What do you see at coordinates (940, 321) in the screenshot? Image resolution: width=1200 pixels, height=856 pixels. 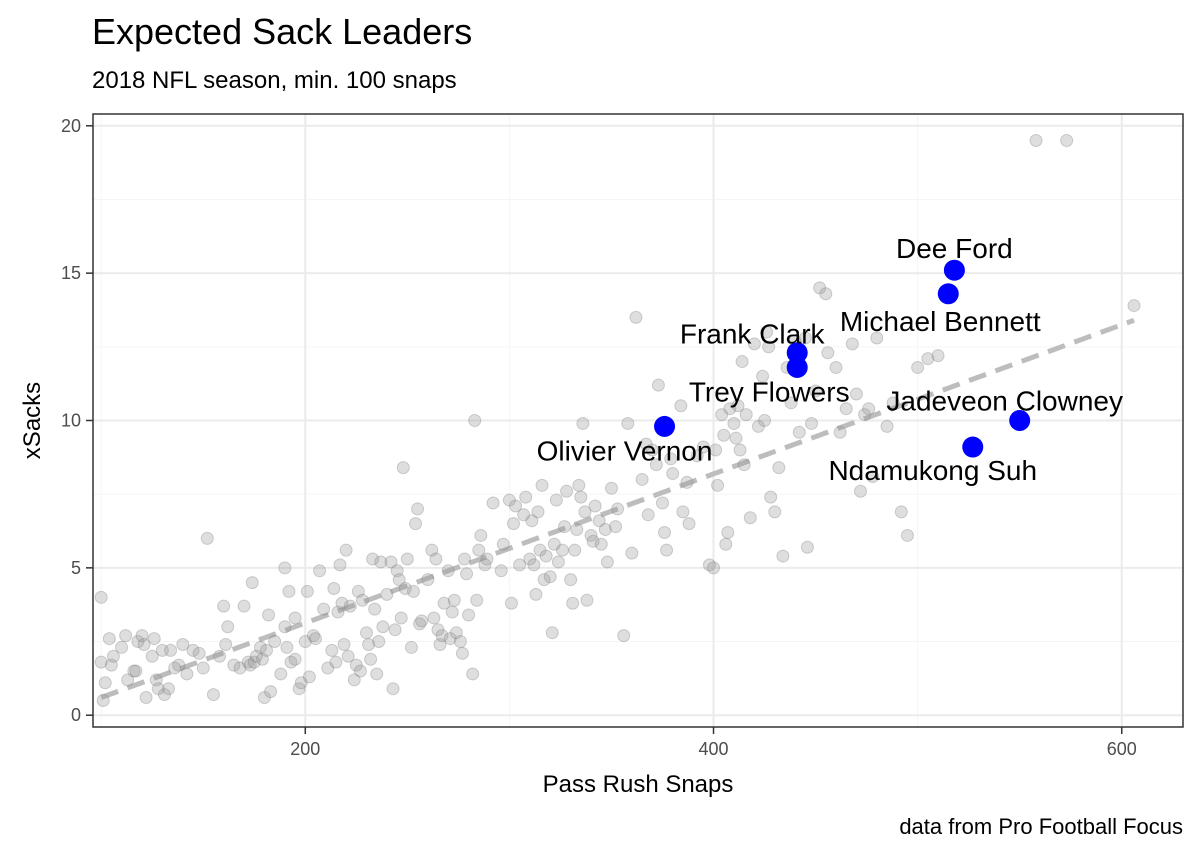 I see `player-label: Michael Bennett` at bounding box center [940, 321].